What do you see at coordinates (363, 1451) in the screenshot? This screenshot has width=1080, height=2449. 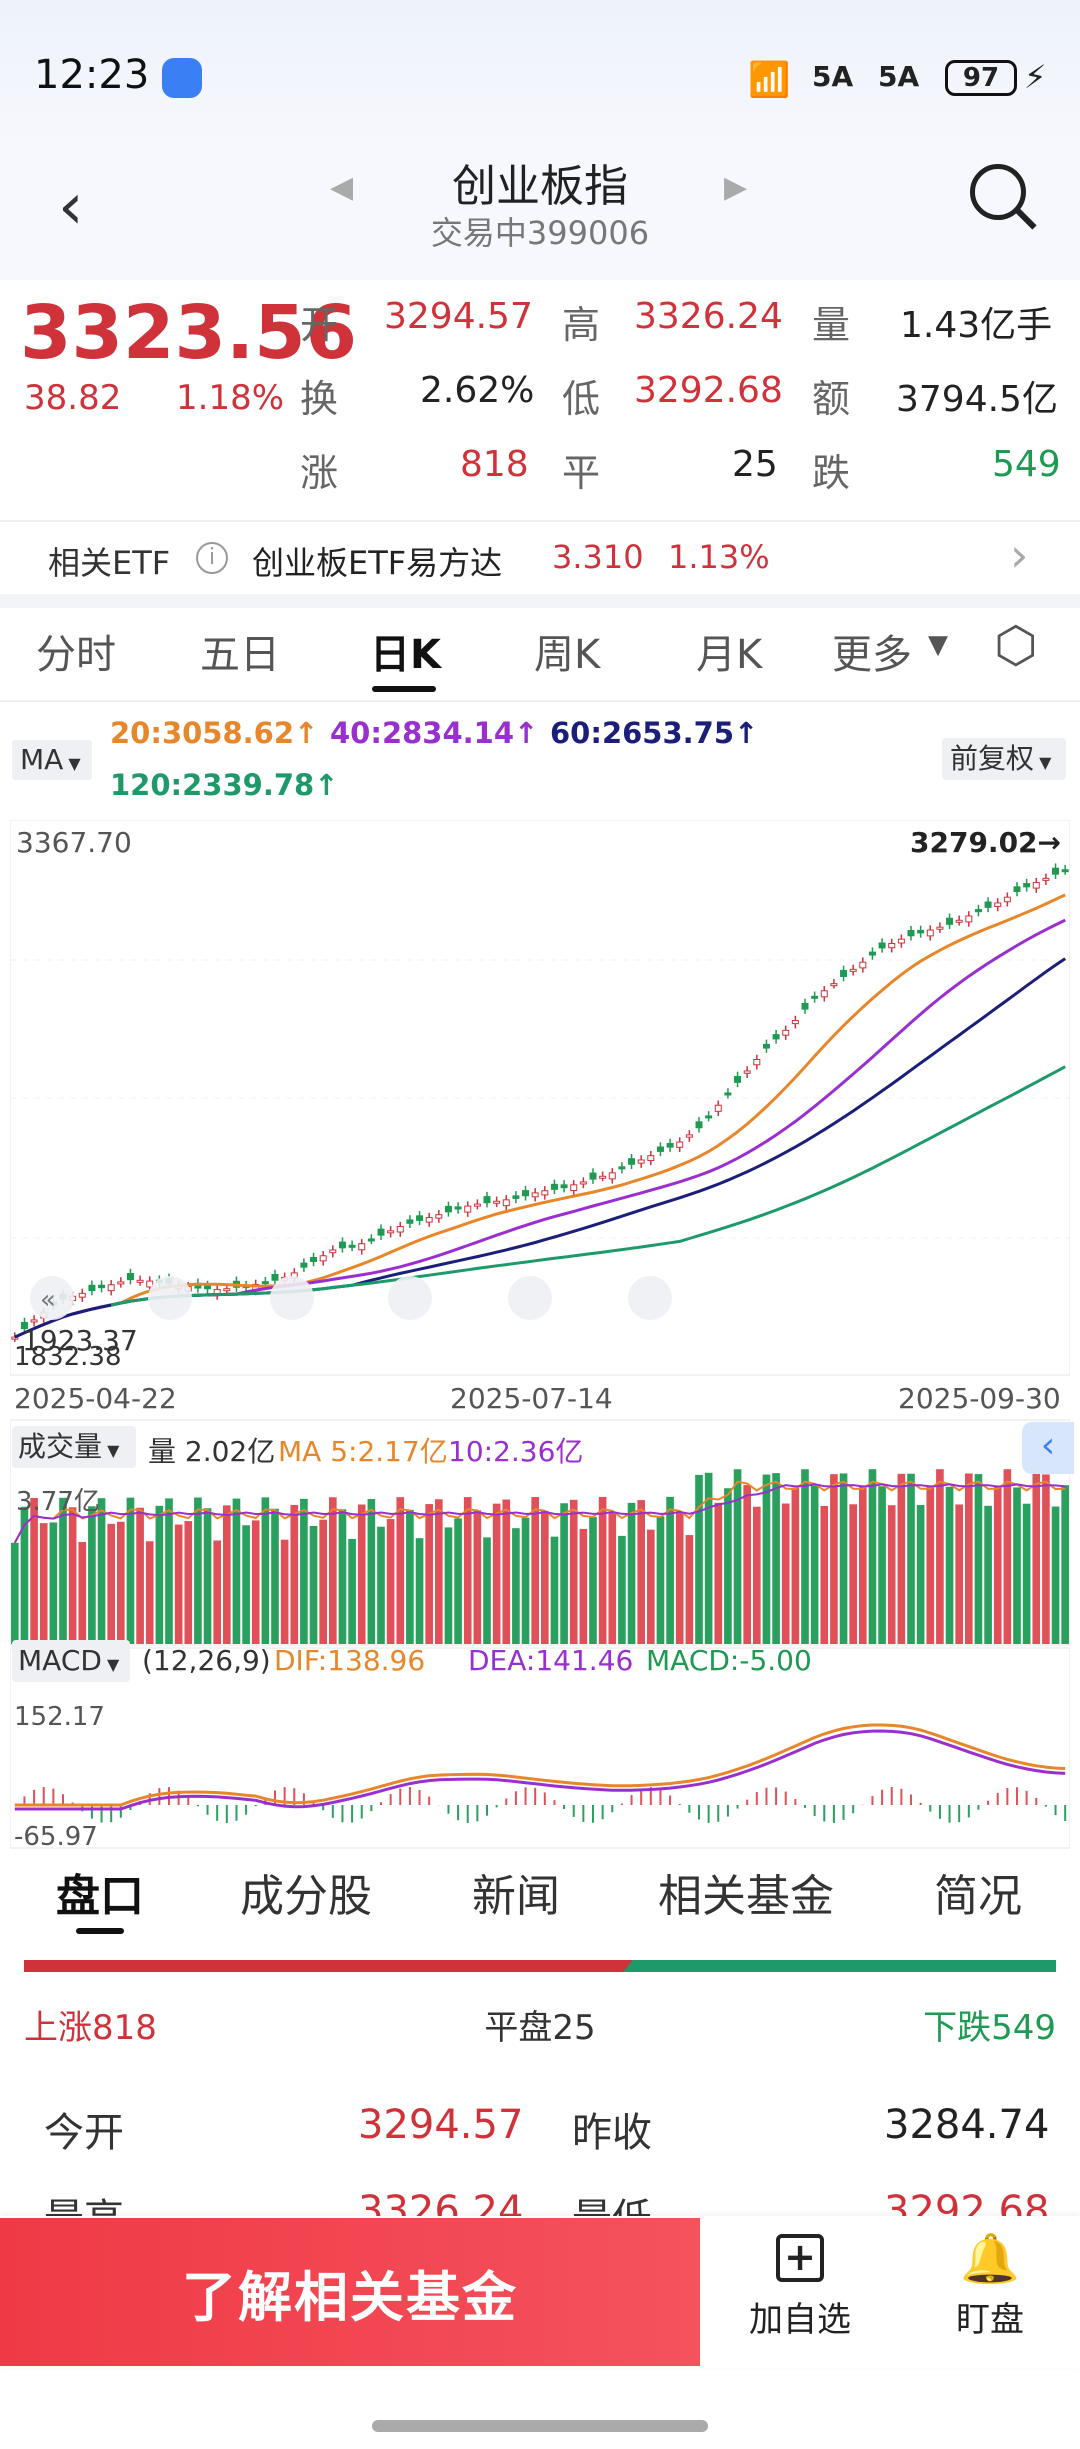 I see `volume-ma5: MA 5:2.17亿` at bounding box center [363, 1451].